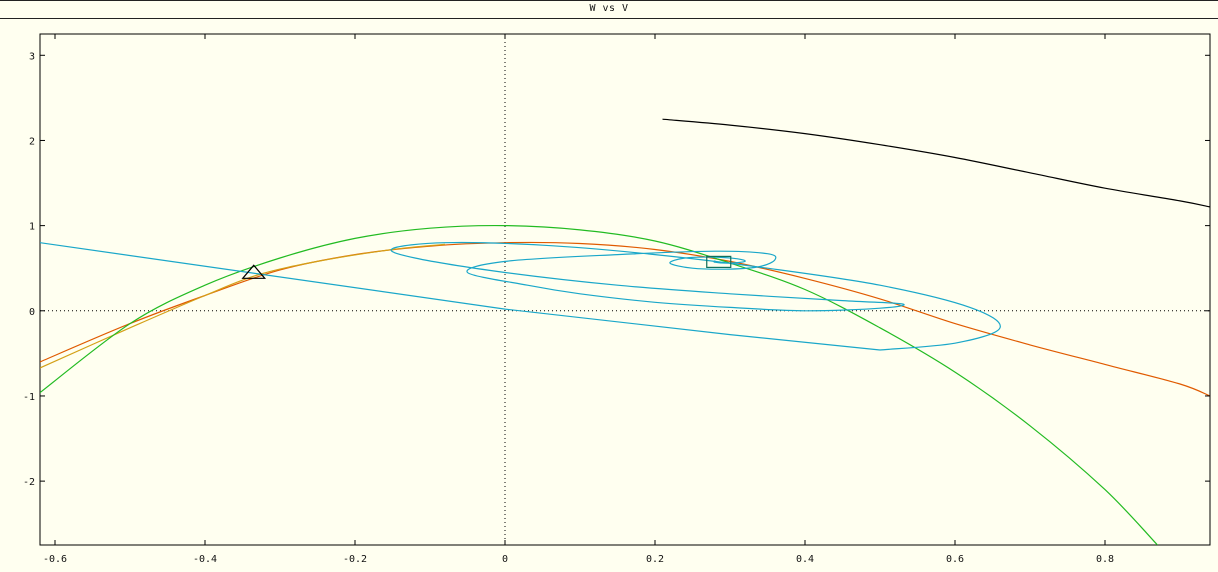  Describe the element at coordinates (955, 559) in the screenshot. I see `x-tick-label: 0.6` at that location.